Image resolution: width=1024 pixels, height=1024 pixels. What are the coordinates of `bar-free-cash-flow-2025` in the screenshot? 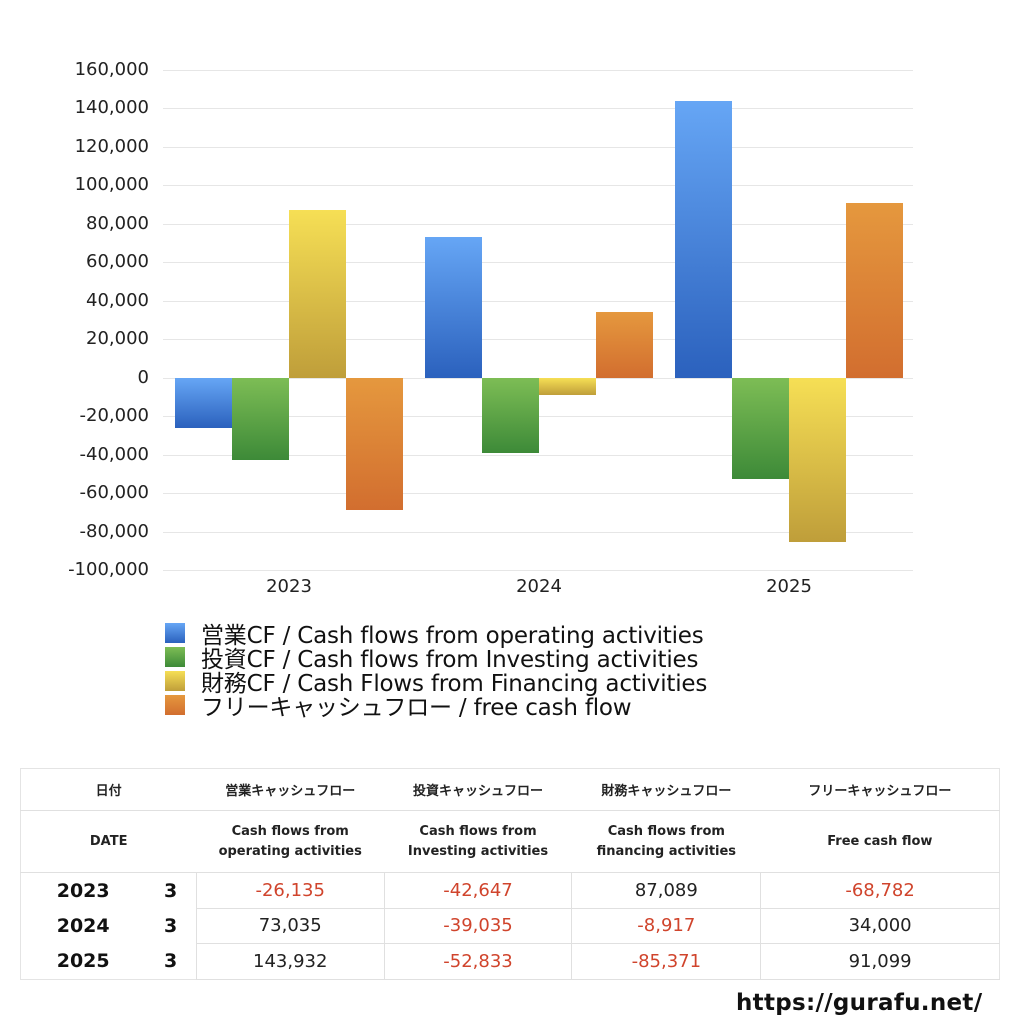 It's located at (874, 290).